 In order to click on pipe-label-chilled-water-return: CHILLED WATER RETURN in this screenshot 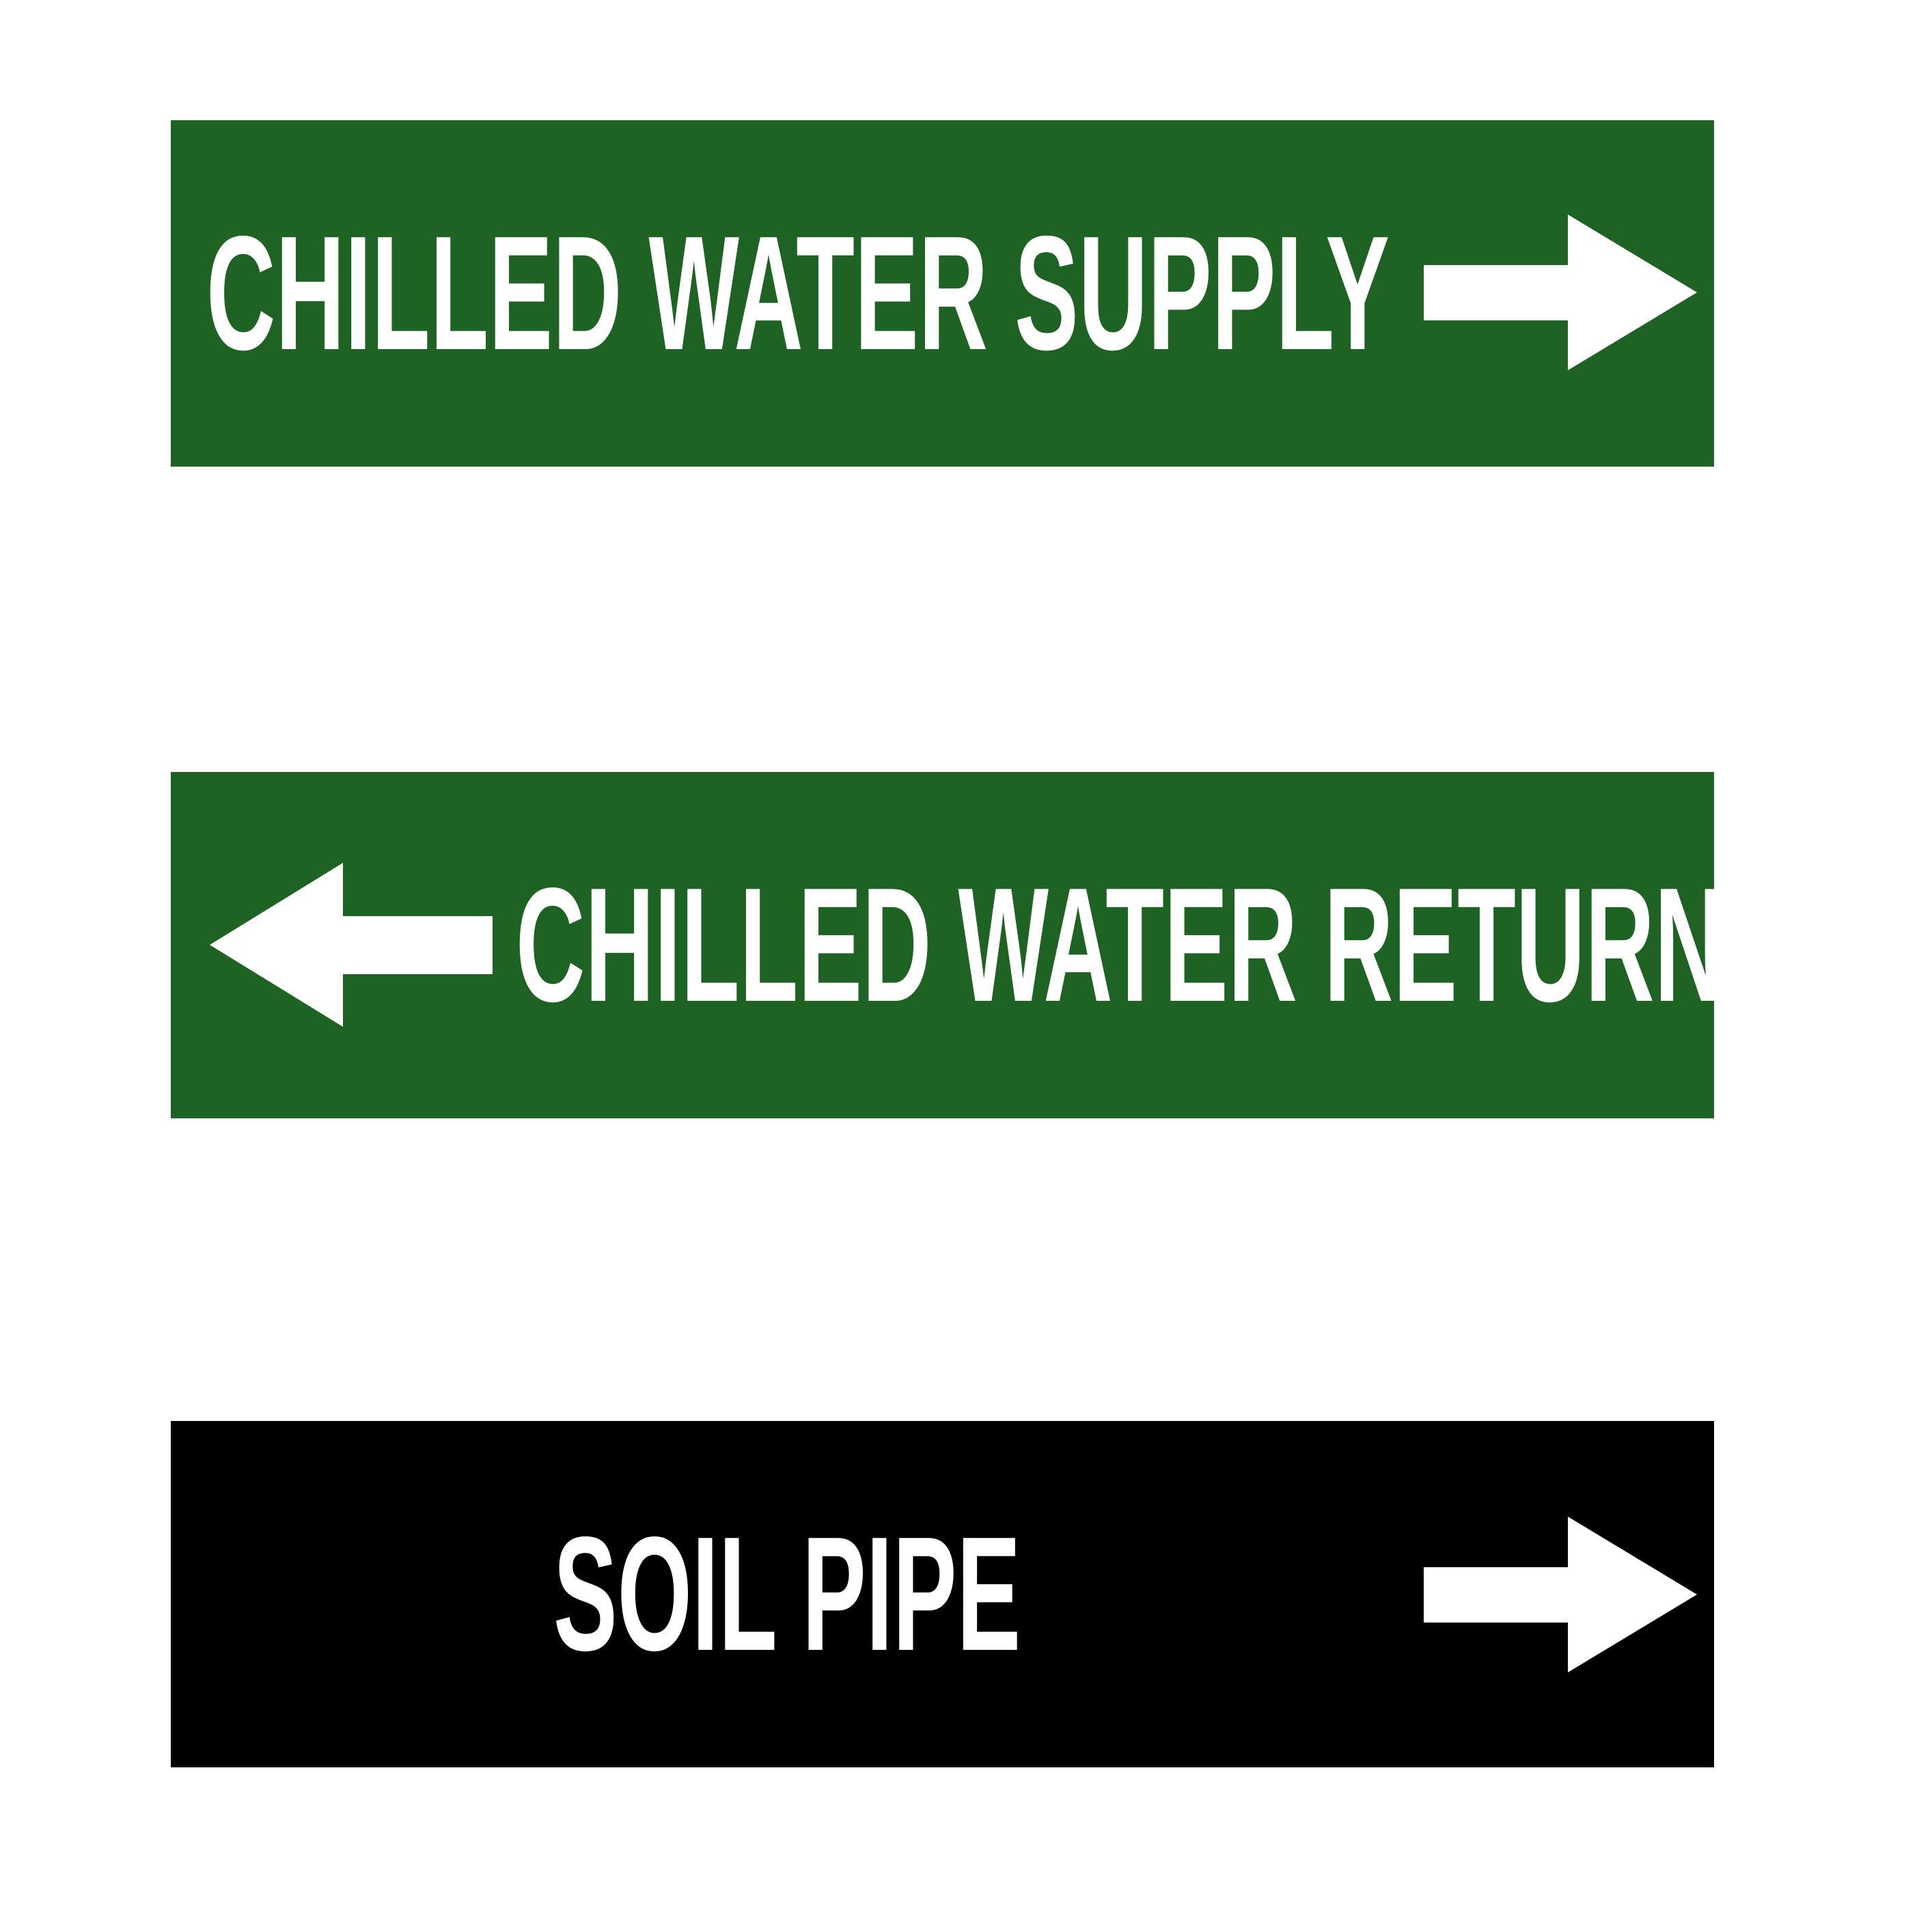, I will do `click(943, 945)`.